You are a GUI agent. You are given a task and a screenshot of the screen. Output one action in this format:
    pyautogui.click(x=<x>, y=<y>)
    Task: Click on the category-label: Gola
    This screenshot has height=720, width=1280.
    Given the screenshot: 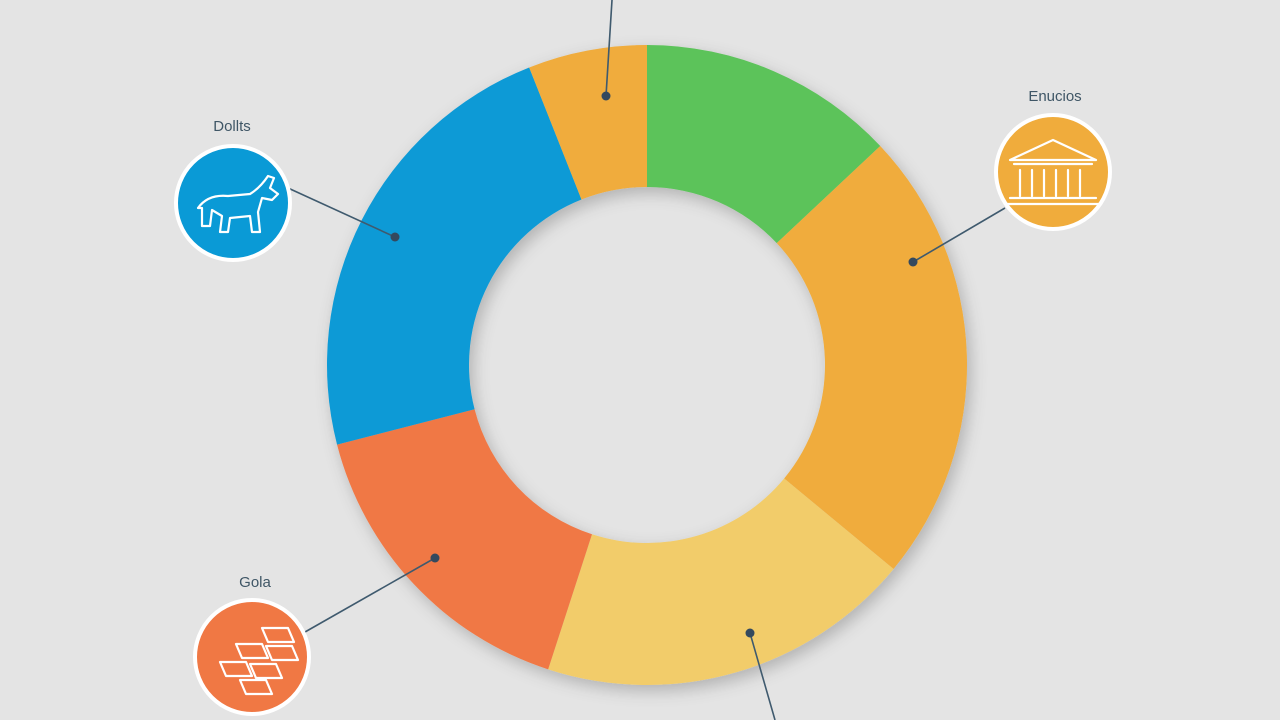 What is the action you would take?
    pyautogui.click(x=255, y=582)
    